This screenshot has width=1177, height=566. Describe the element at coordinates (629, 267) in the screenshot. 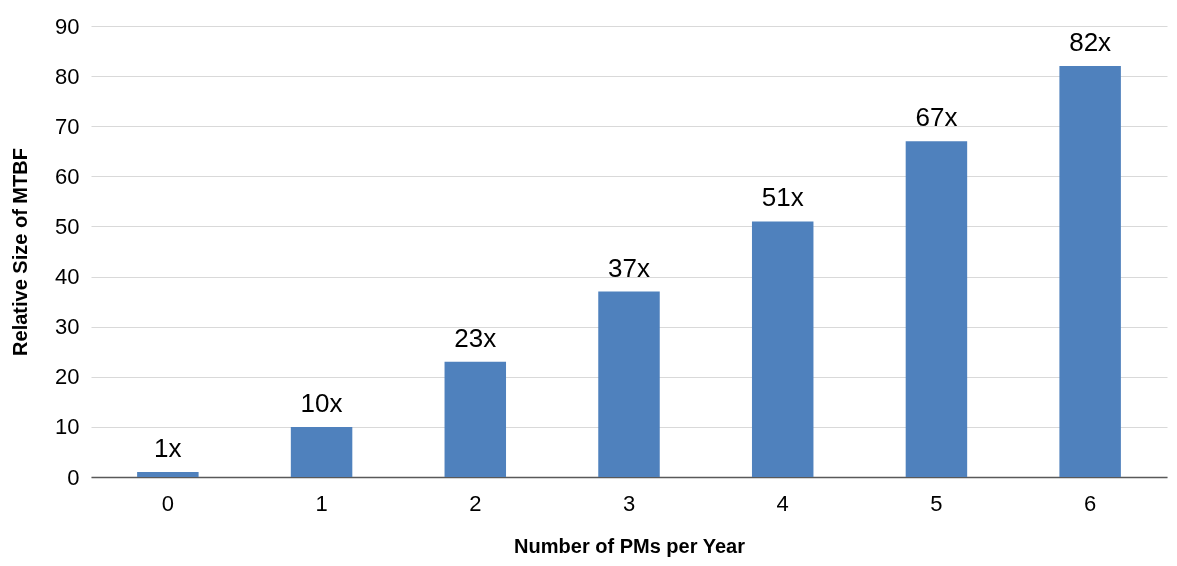

I see `data-label: 37x` at that location.